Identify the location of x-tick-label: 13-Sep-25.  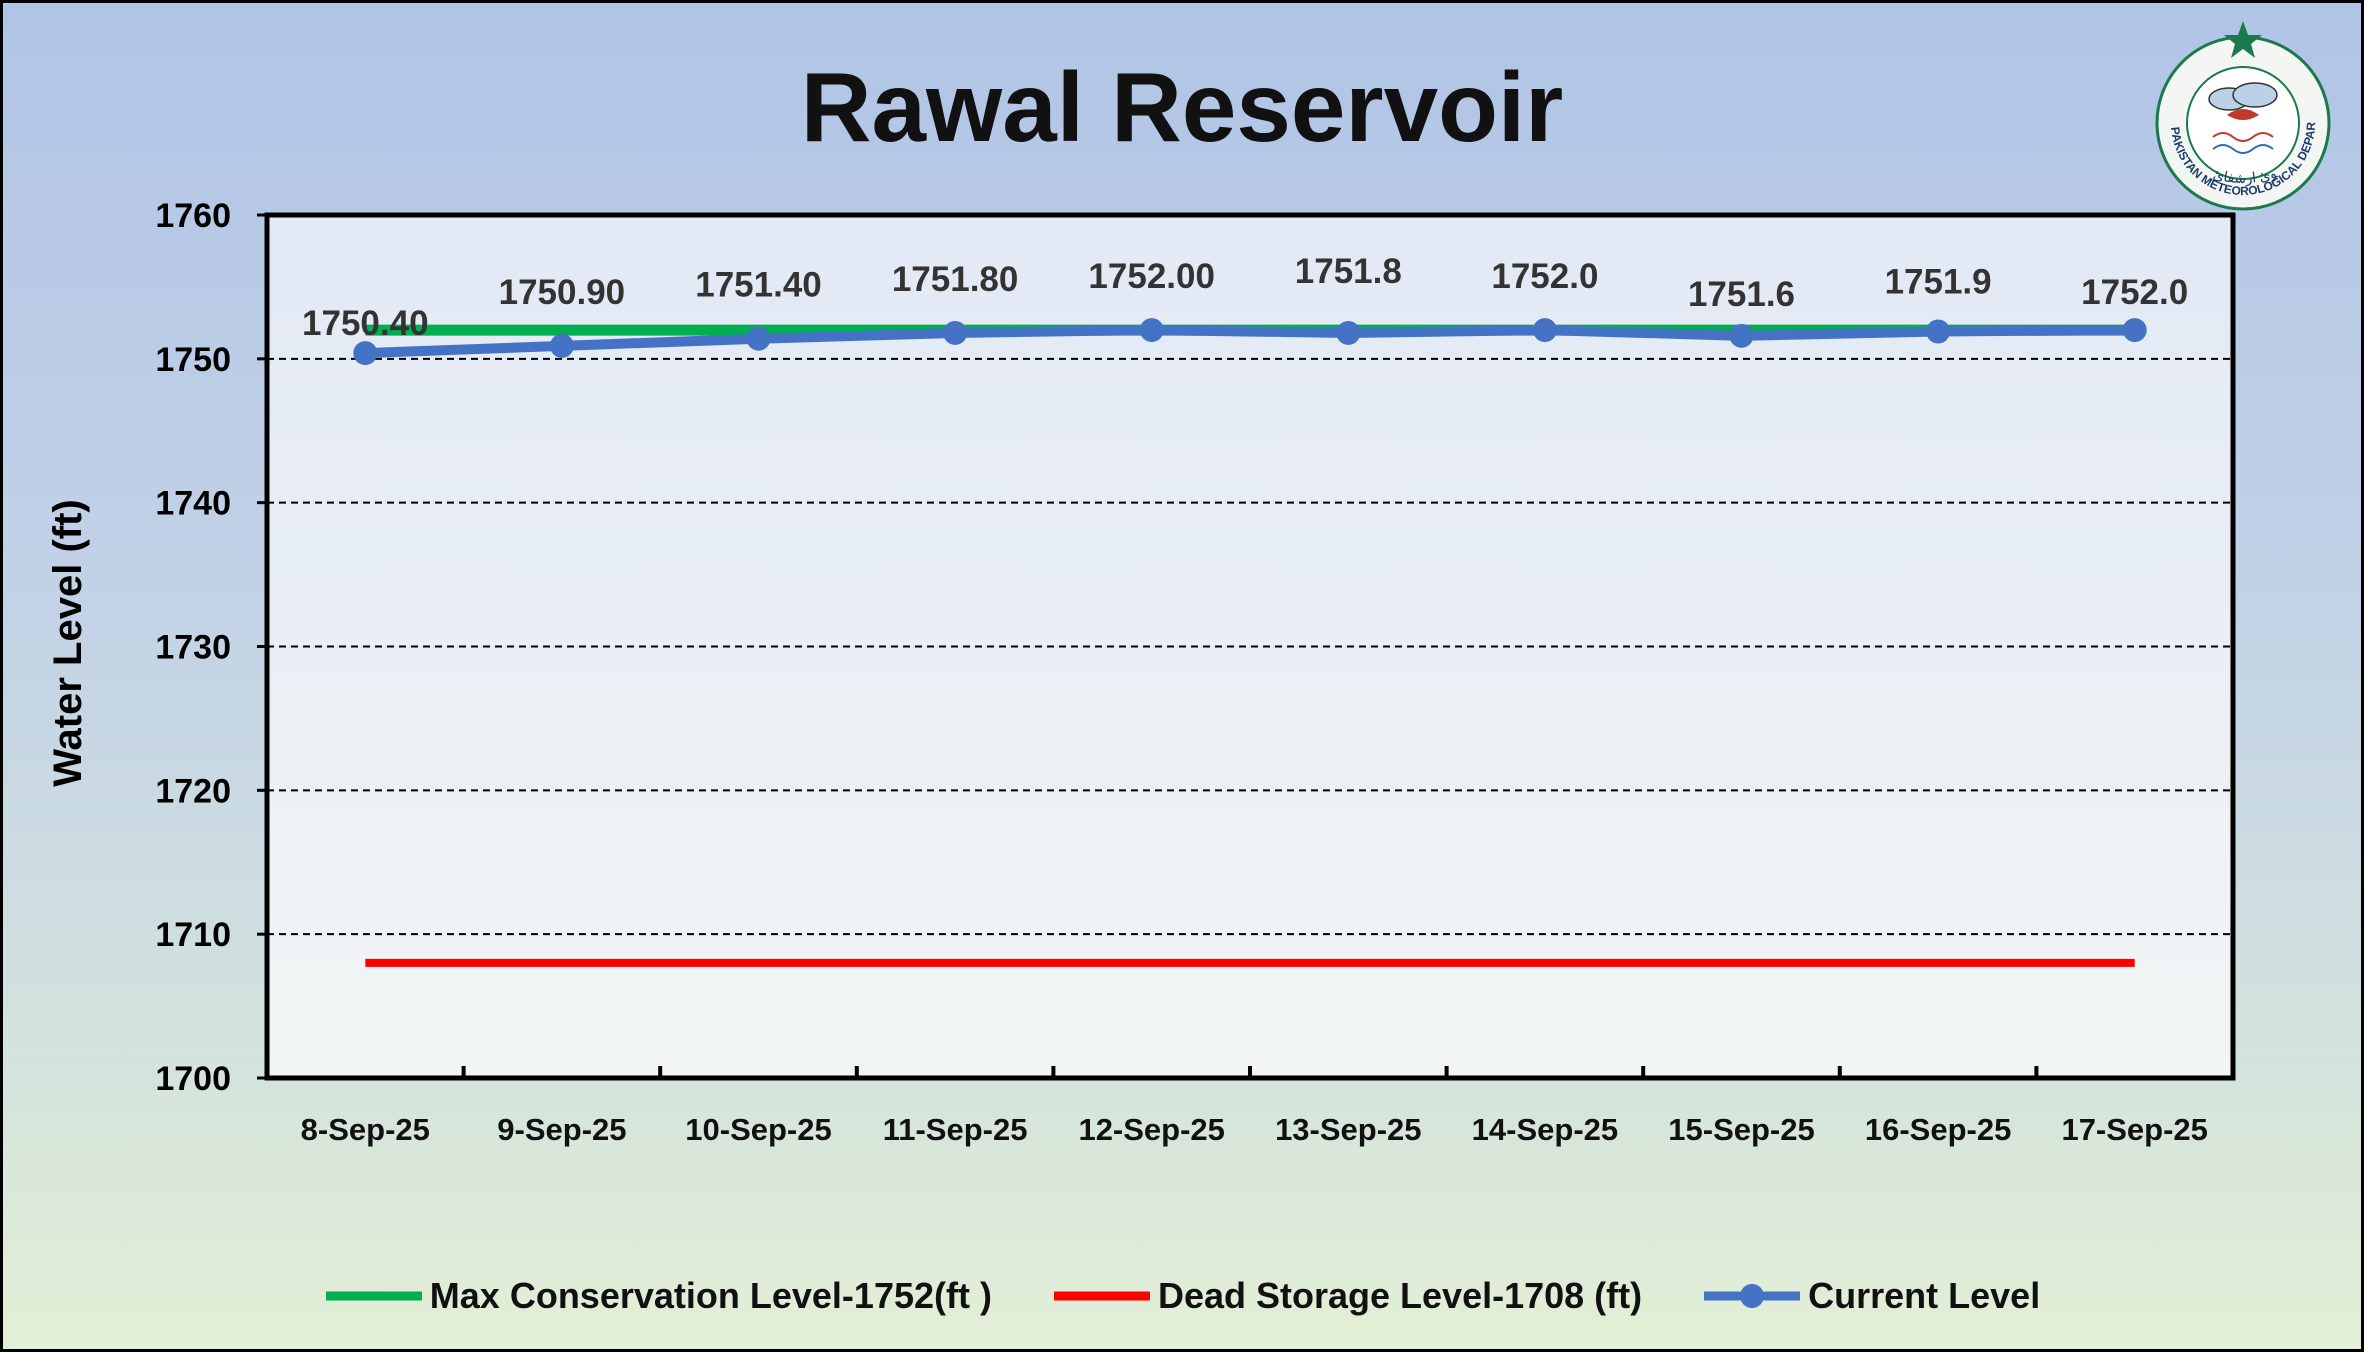
(1348, 1129).